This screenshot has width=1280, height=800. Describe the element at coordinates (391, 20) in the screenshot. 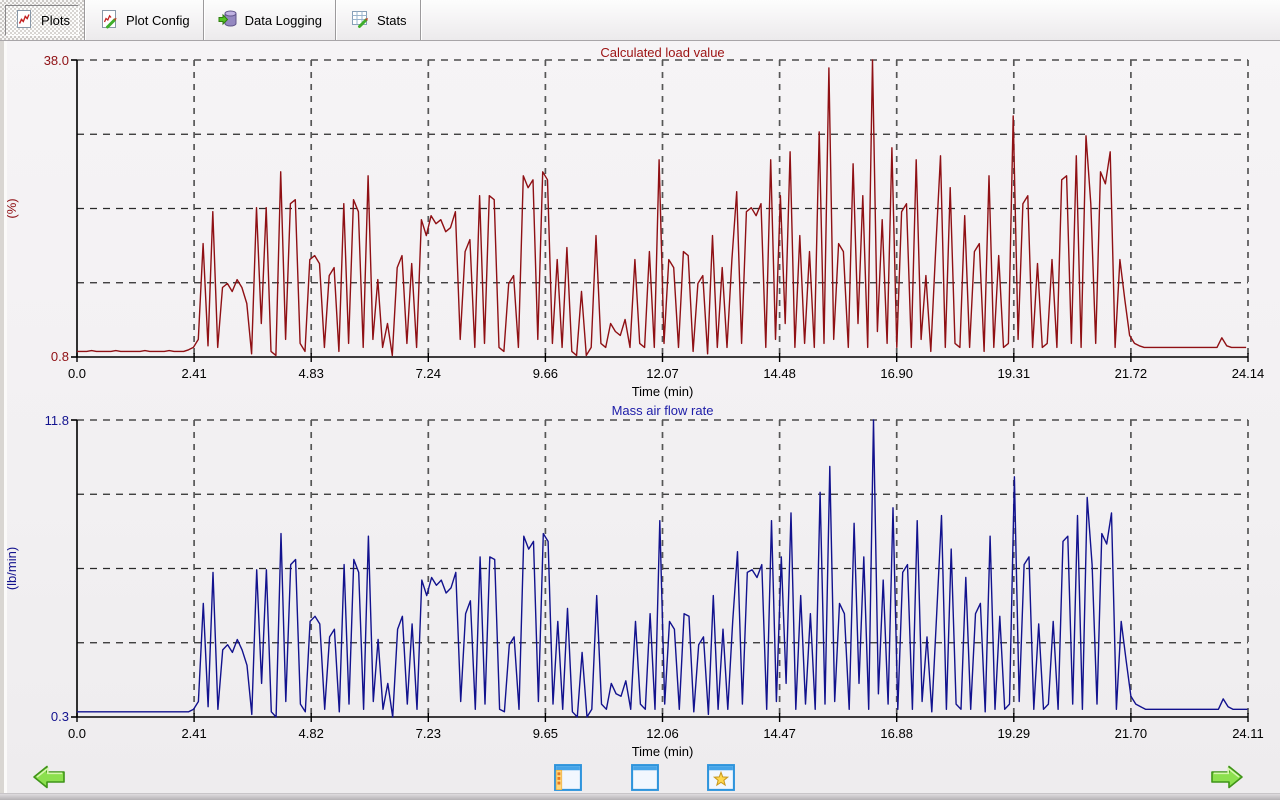

I see `tab-label: Stats` at that location.